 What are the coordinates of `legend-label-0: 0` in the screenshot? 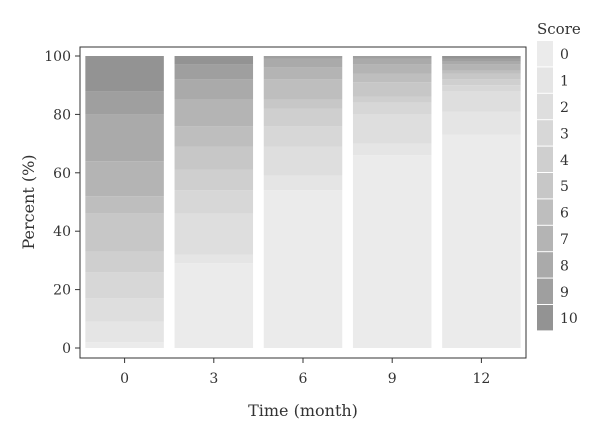 It's located at (564, 55).